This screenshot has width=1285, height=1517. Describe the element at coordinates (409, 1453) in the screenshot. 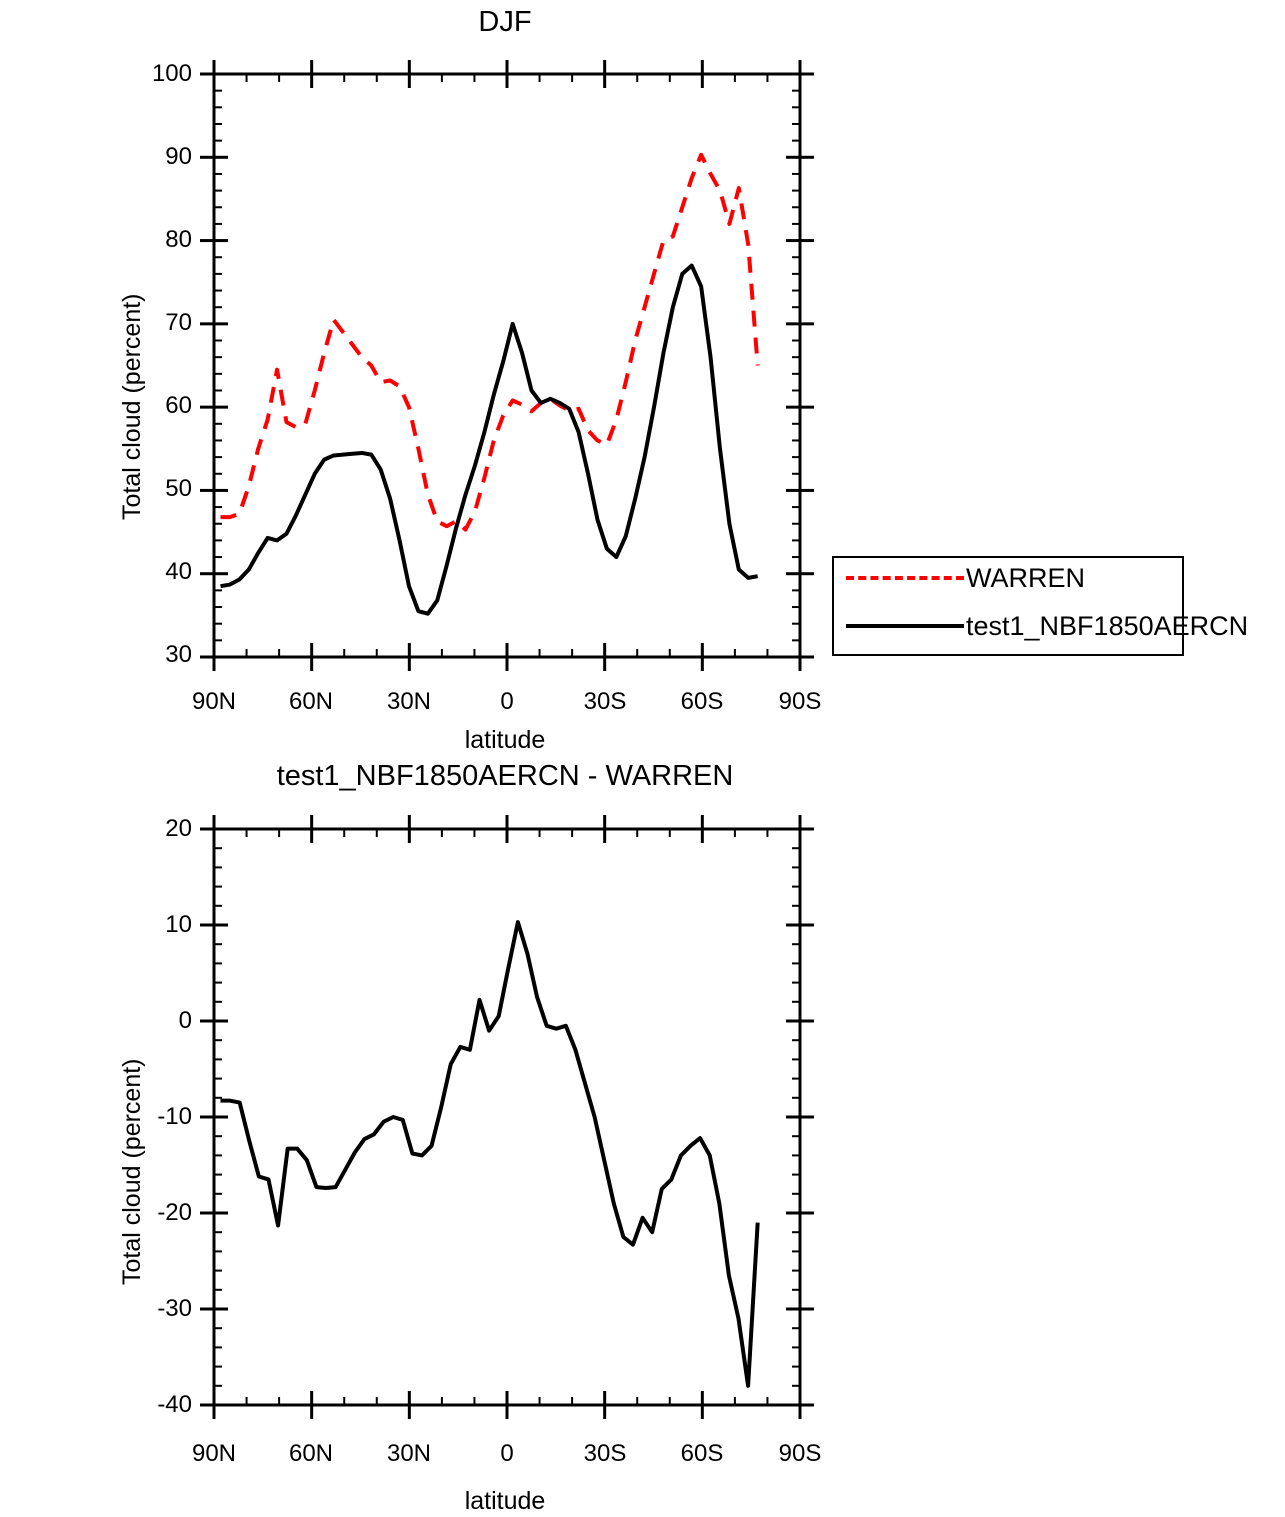

I see `bottom-xtick-30N: 30N` at that location.